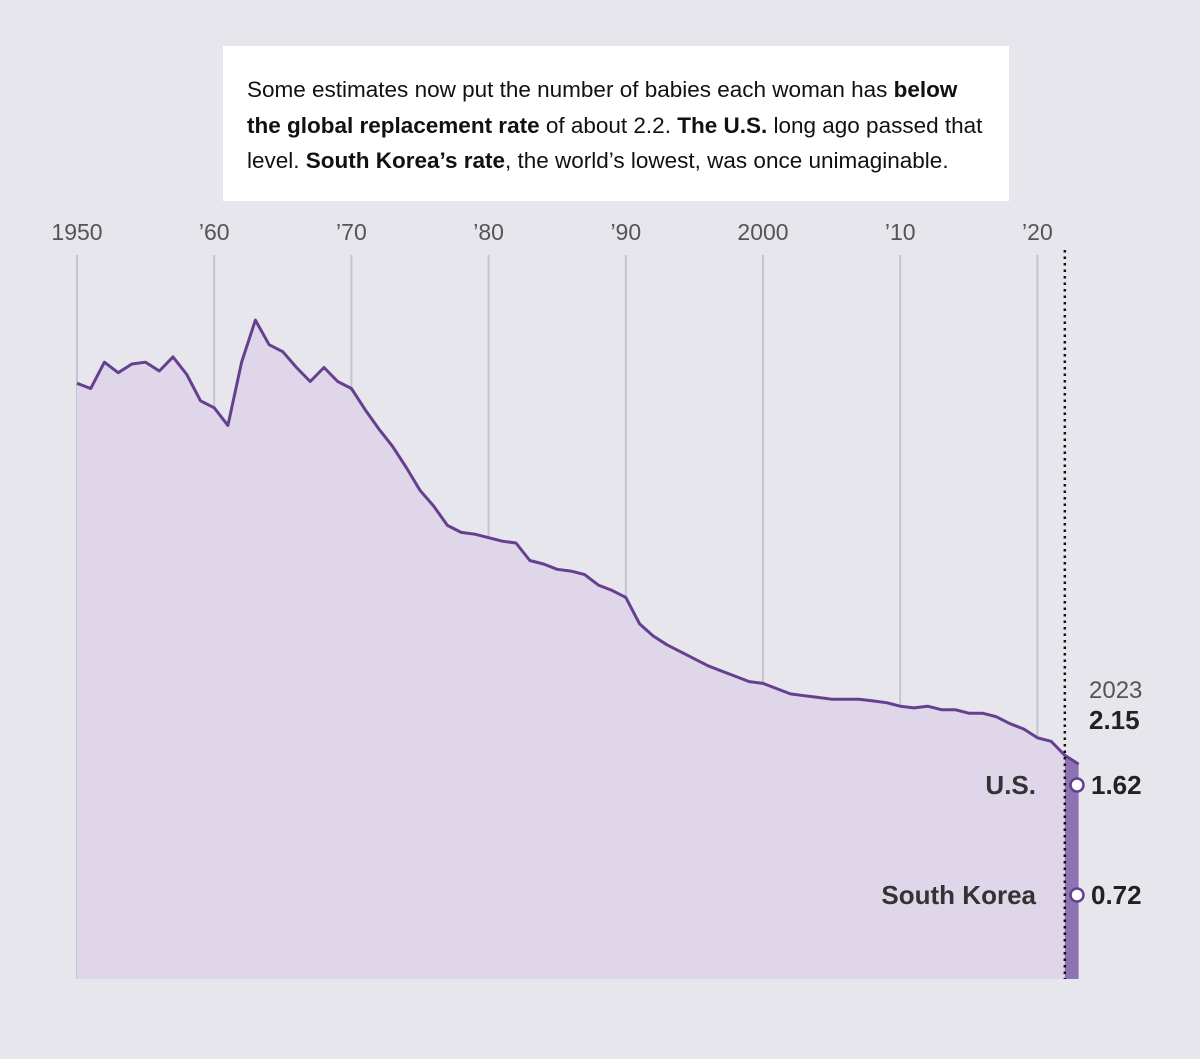 The width and height of the screenshot is (1200, 1059). What do you see at coordinates (625, 232) in the screenshot?
I see `x-tick-label: ’90` at bounding box center [625, 232].